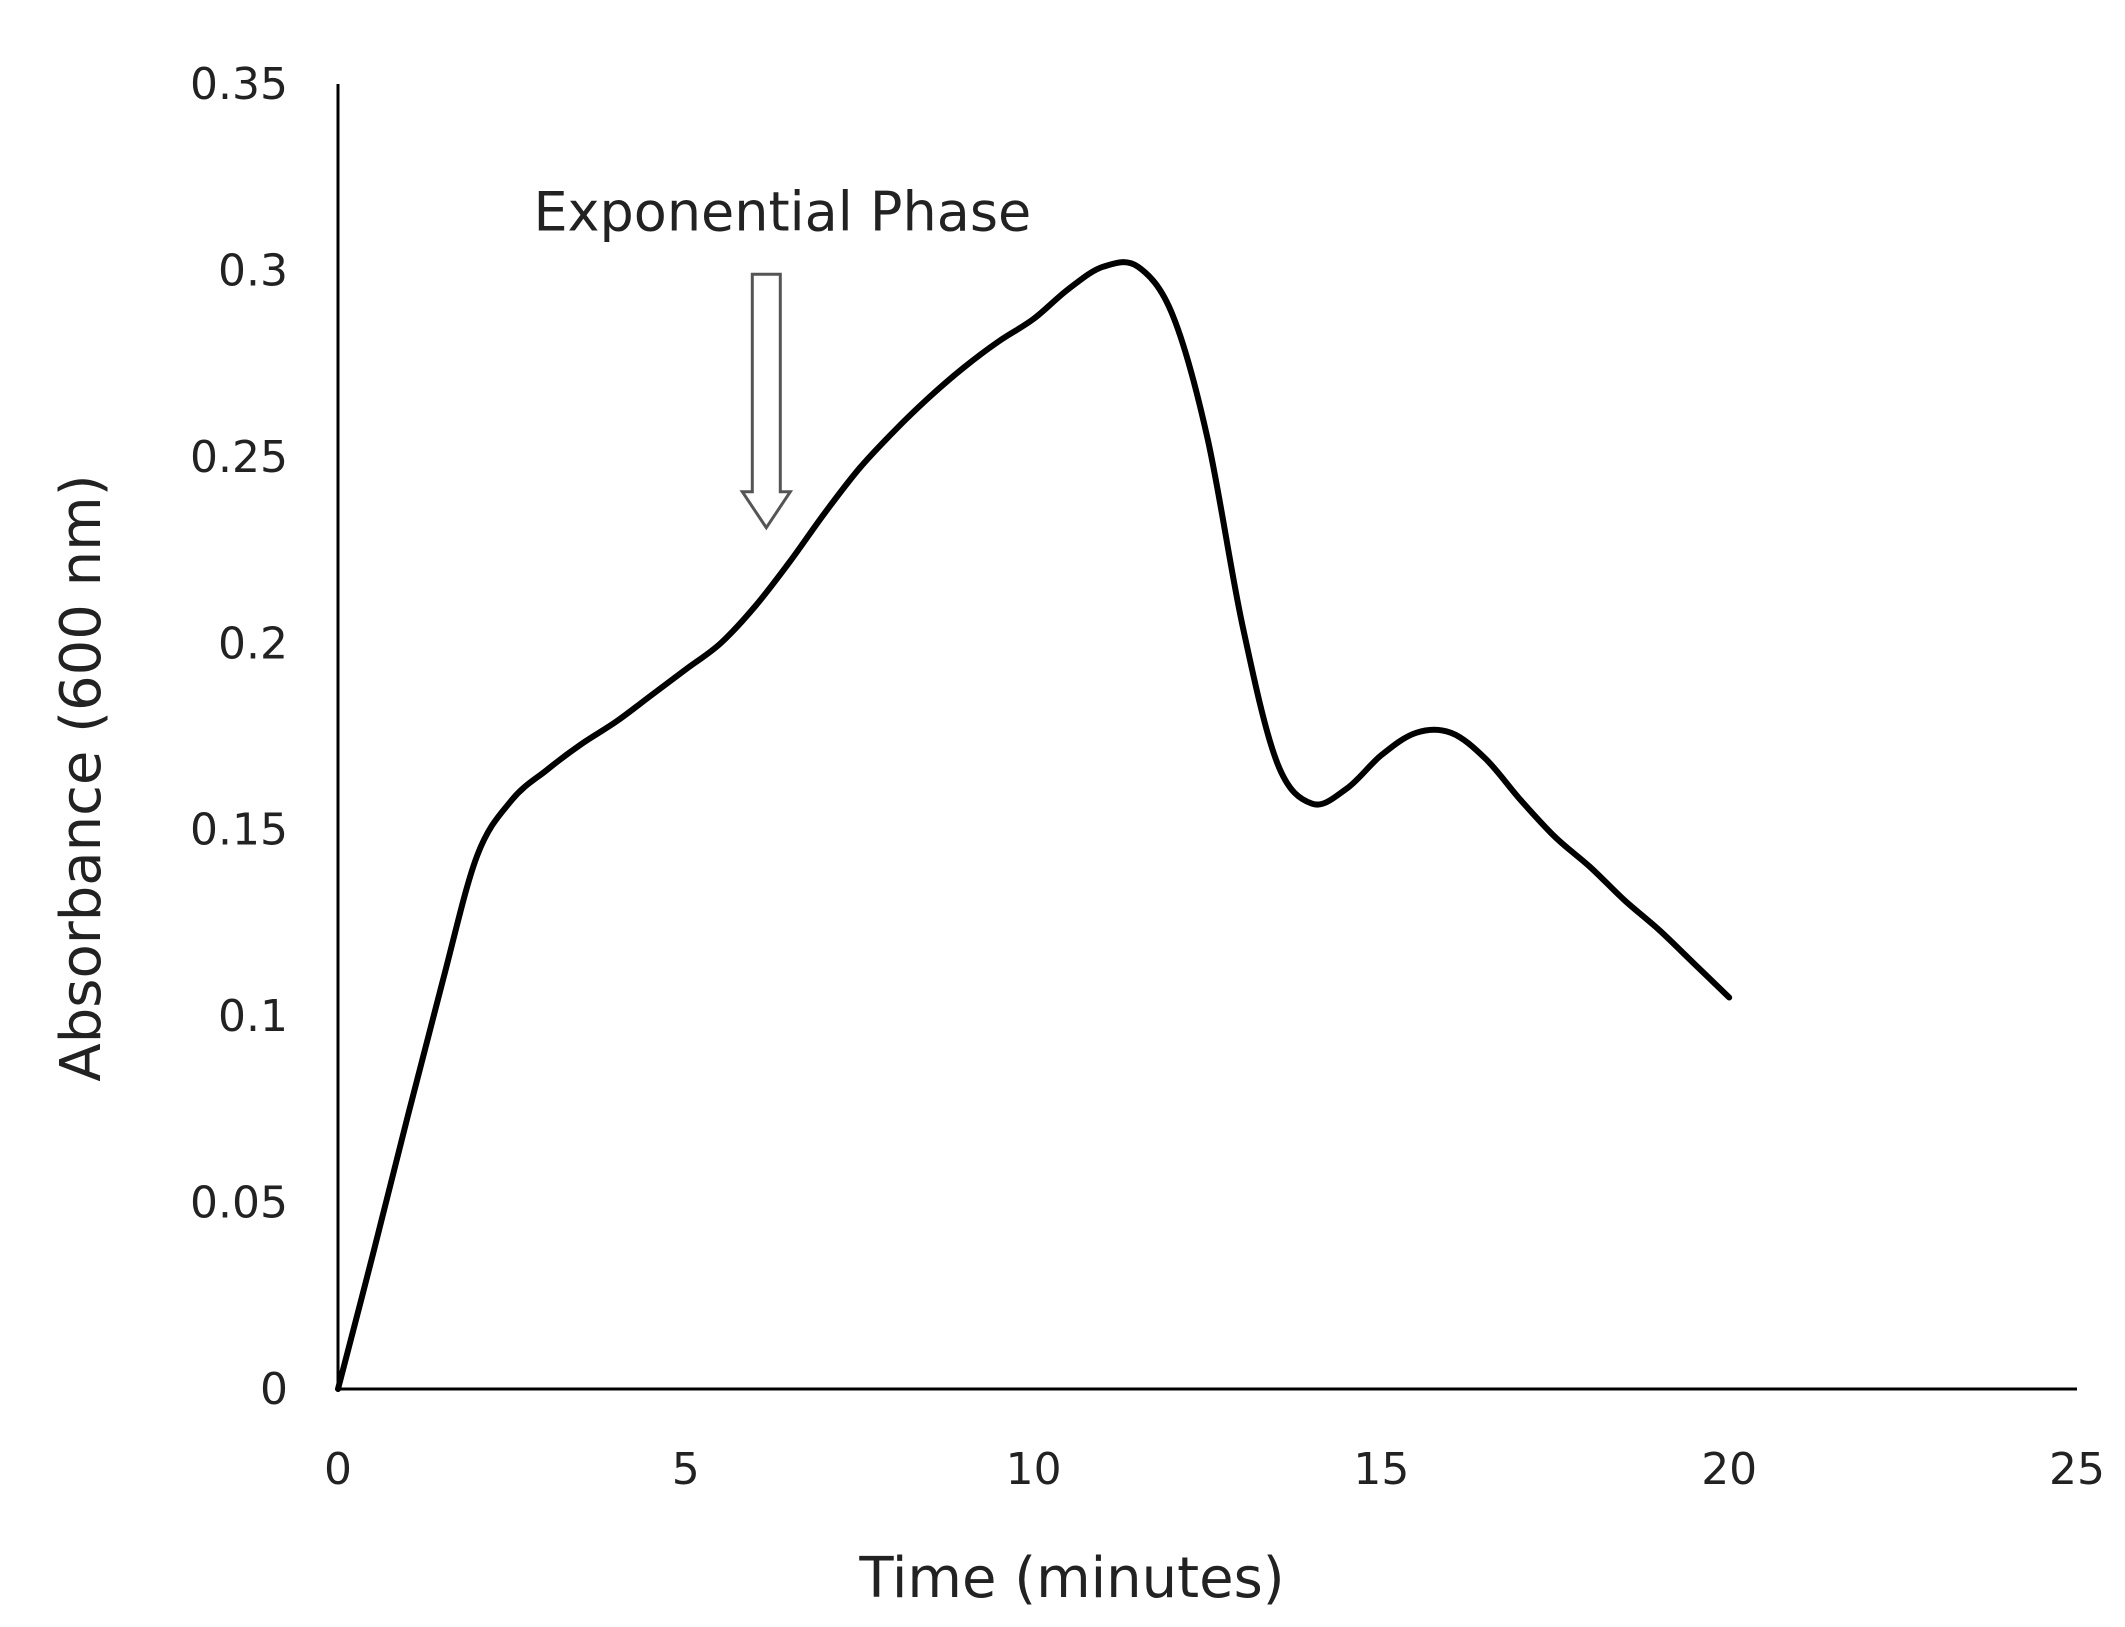  Describe the element at coordinates (1214, 1469) in the screenshot. I see `x-axis-ticks: 0 5 10 15 20 25` at that location.